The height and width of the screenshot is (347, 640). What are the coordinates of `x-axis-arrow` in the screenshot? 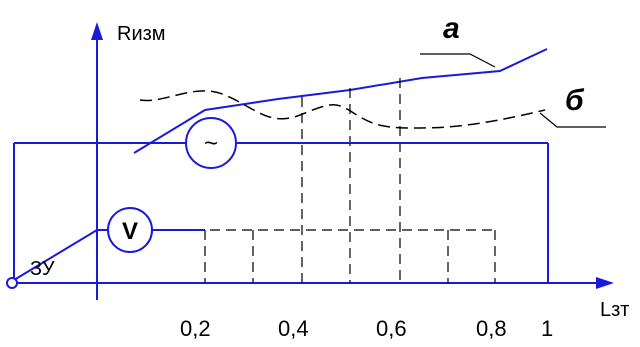 It's located at (605, 283).